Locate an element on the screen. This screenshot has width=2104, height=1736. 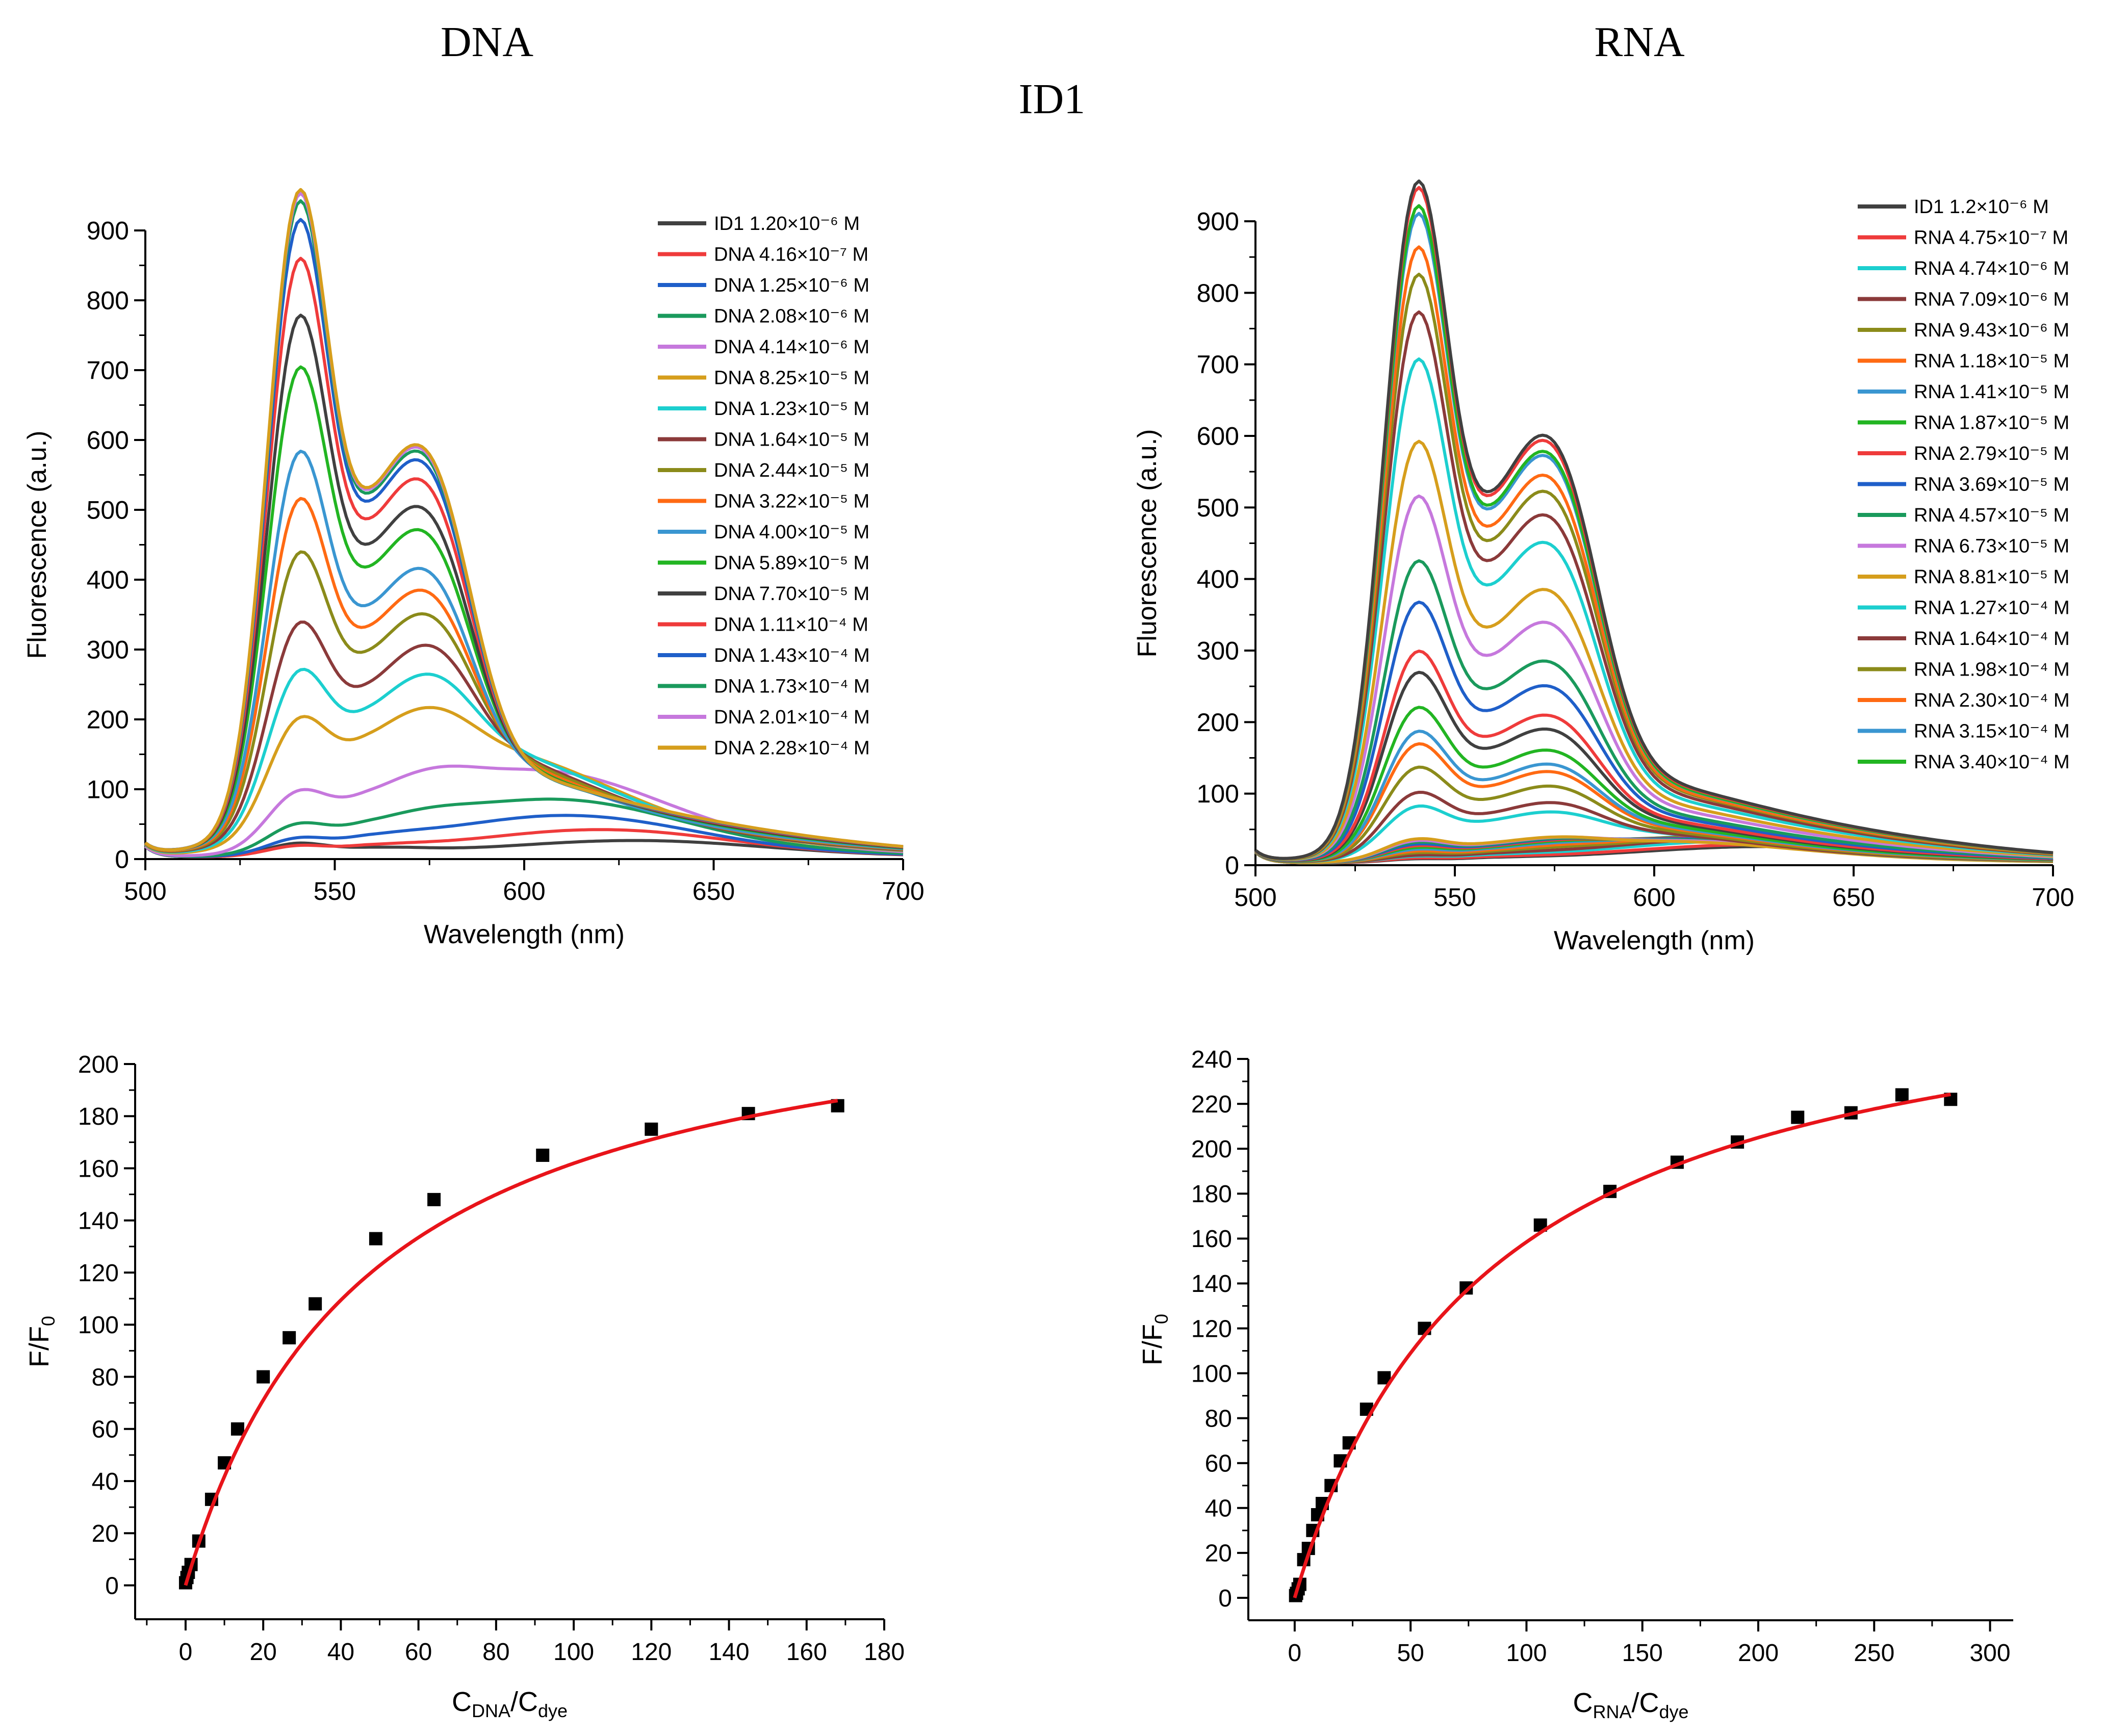
legend-entry-label: DNA 4.16×10⁻⁷ M is located at coordinates (791, 255).